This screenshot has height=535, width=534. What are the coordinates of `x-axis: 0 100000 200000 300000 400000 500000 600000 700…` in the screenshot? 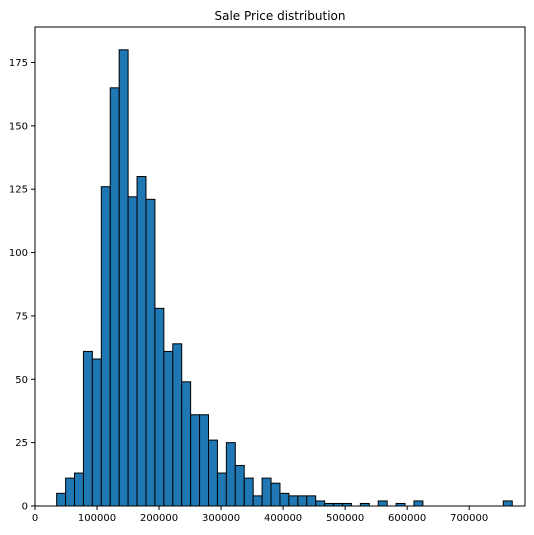 It's located at (260, 515).